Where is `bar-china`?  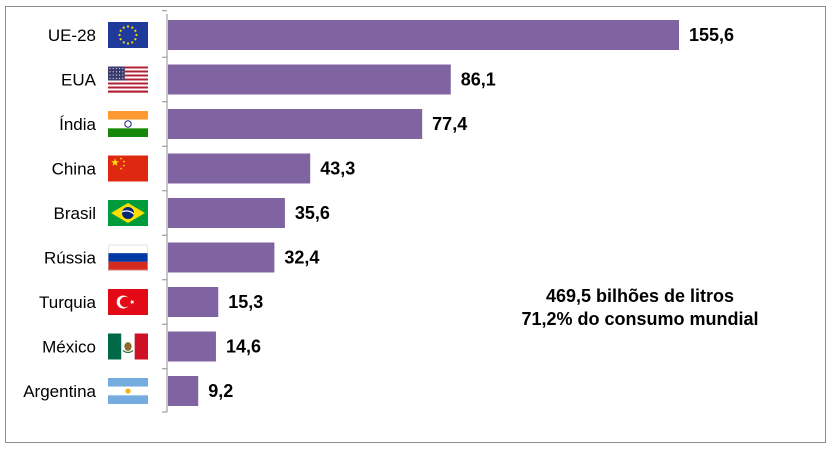 bar-china is located at coordinates (239, 168).